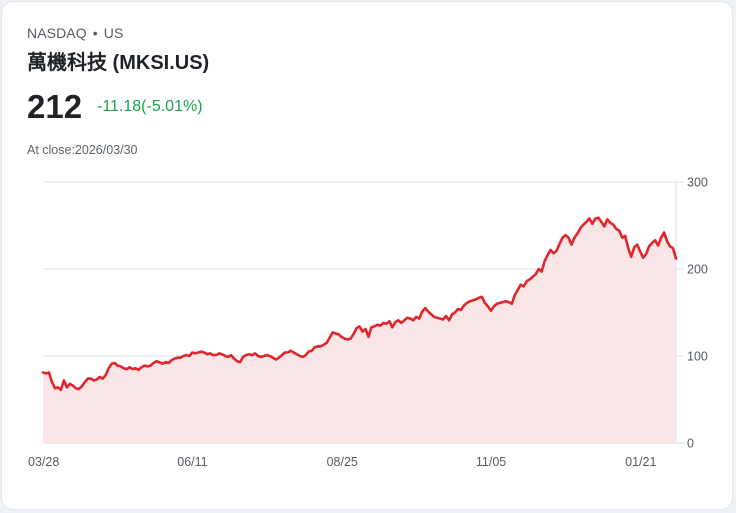 This screenshot has height=513, width=736. What do you see at coordinates (697, 357) in the screenshot?
I see `y-tick-label: 100` at bounding box center [697, 357].